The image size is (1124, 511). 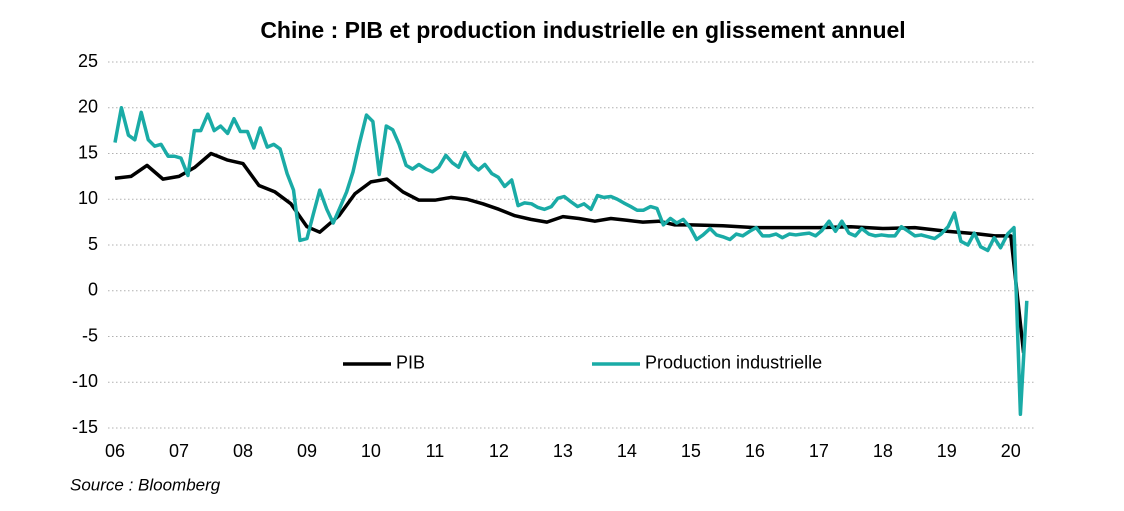 I want to click on y-tick-label: 10, so click(x=88, y=198).